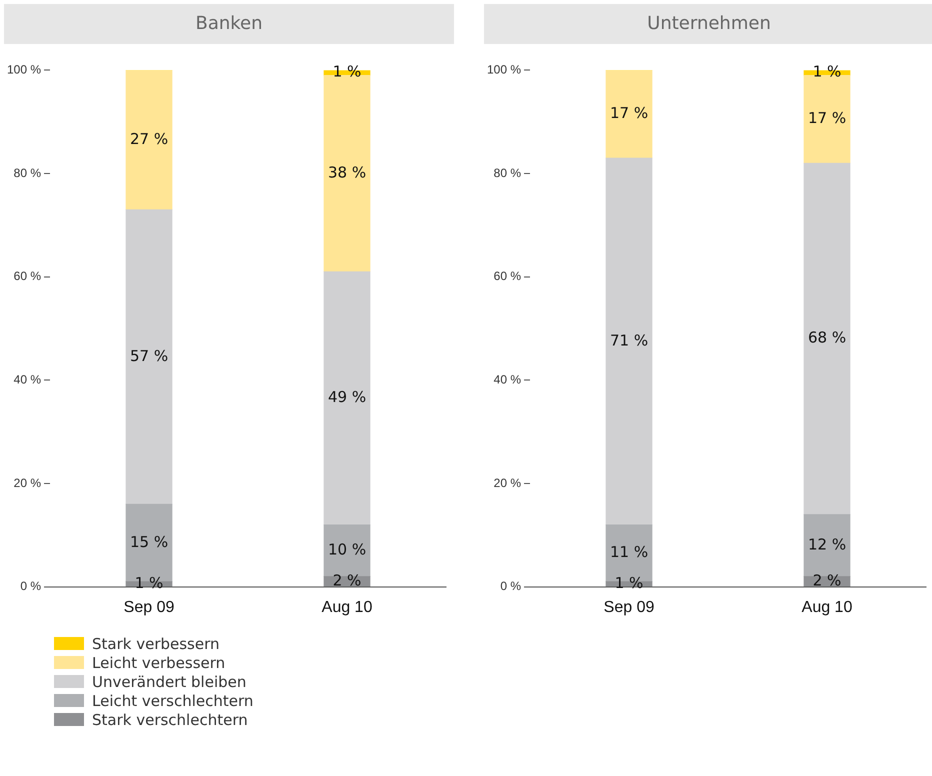 The width and height of the screenshot is (932, 776). What do you see at coordinates (827, 544) in the screenshot?
I see `data-label: 12 %` at bounding box center [827, 544].